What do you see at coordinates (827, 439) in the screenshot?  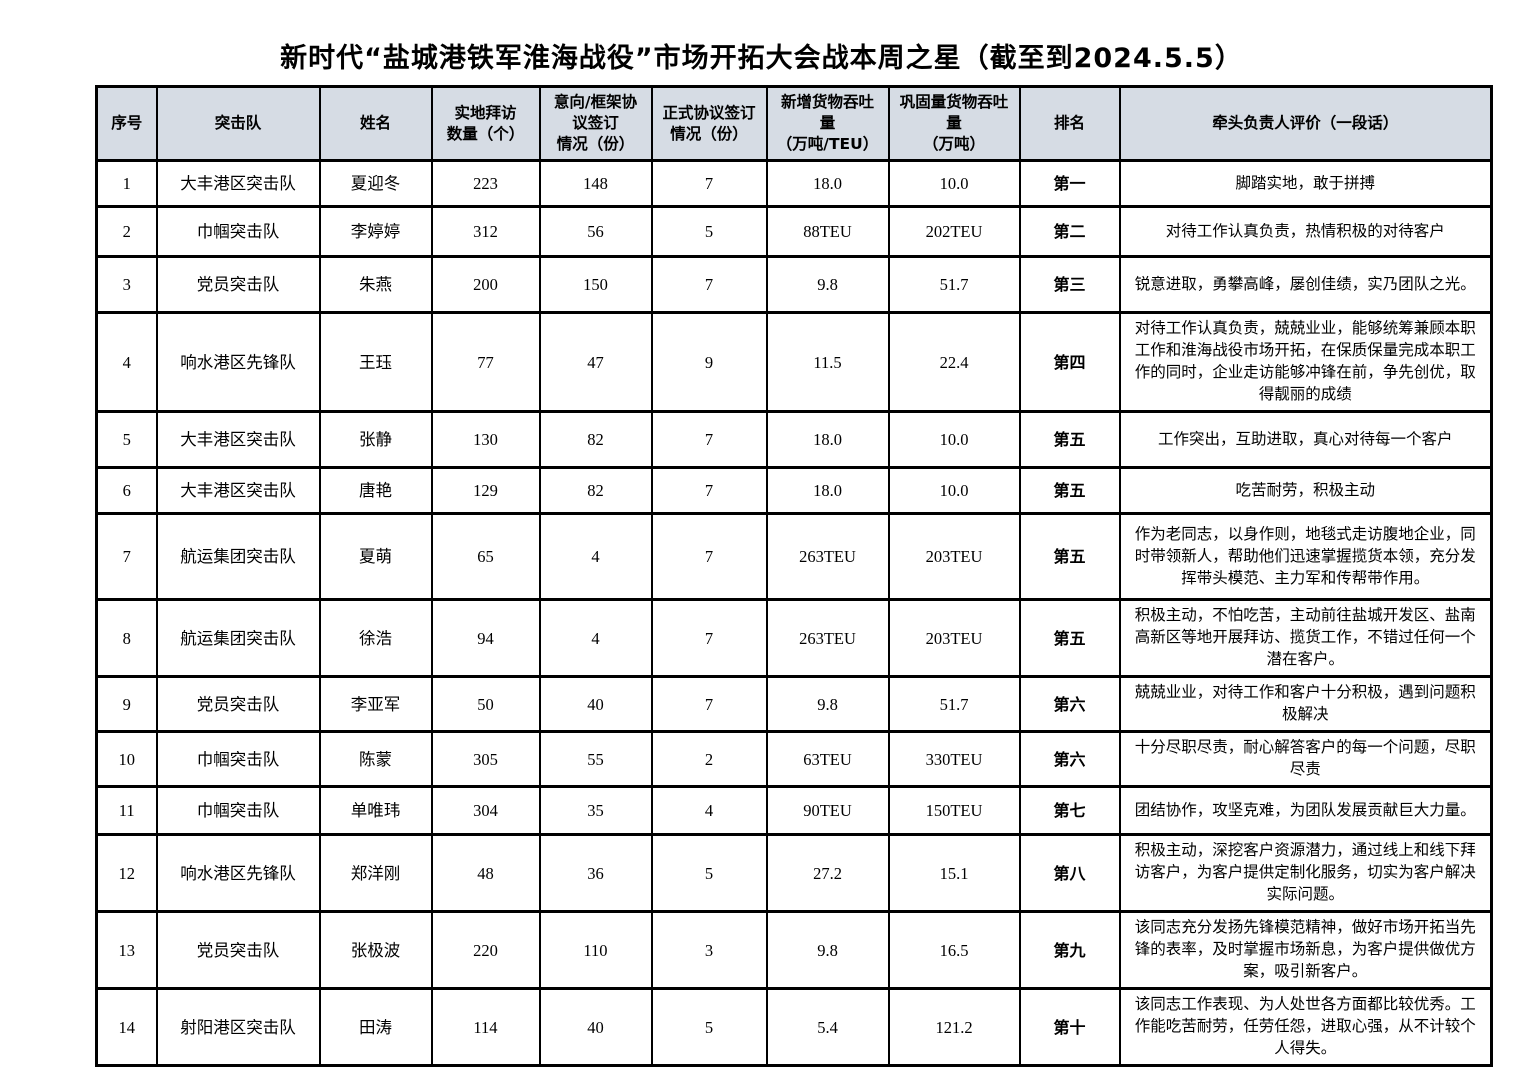 I see `cell-new-throughput: 18.0` at bounding box center [827, 439].